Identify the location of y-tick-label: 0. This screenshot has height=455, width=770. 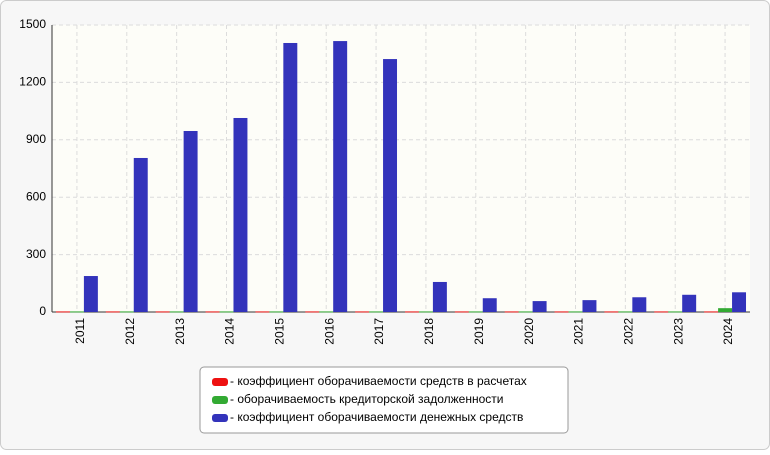
(42, 311).